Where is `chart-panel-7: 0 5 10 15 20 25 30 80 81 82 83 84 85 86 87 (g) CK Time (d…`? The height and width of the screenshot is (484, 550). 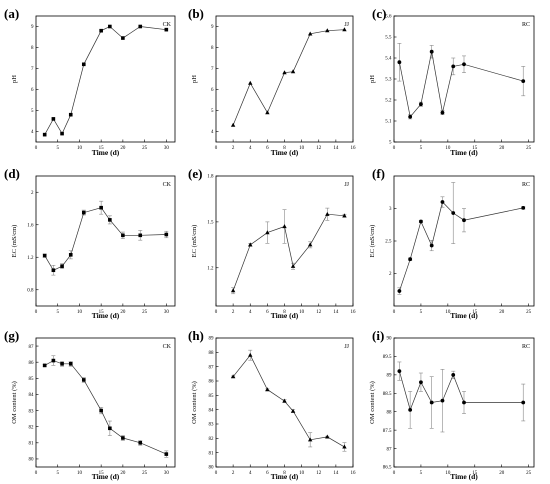
chart-panel-7: 0 5 10 15 20 25 30 80 81 82 83 84 85 86 87 (g) CK Time (d… is located at coordinates (90, 404).